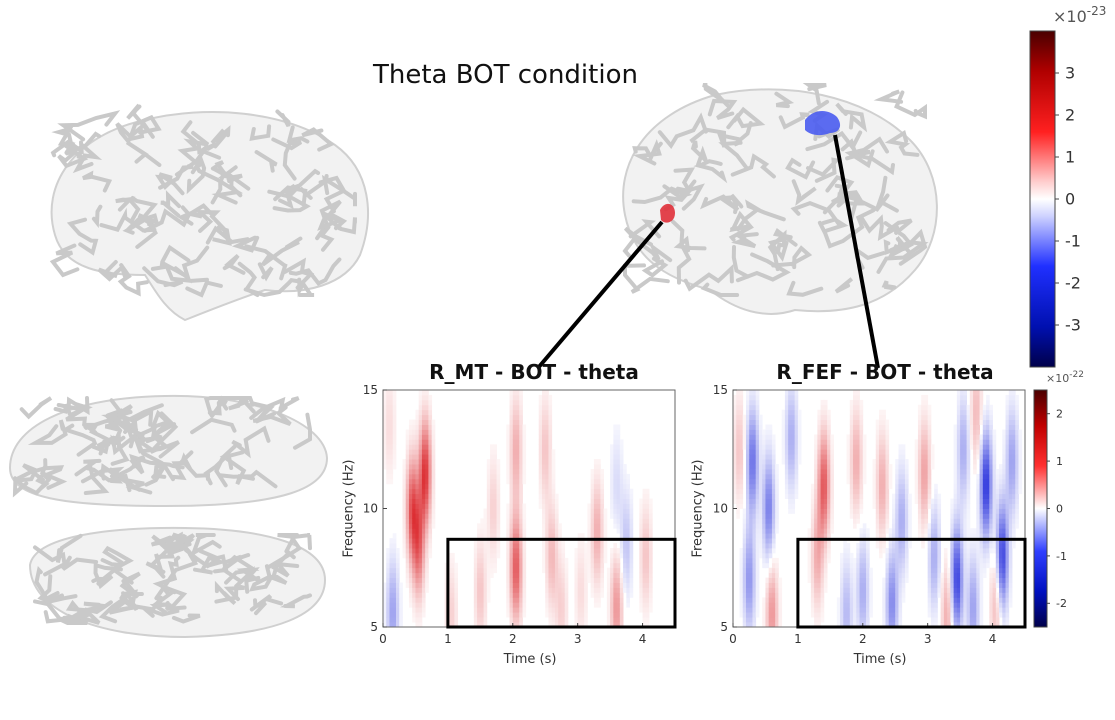 The width and height of the screenshot is (1115, 720). I want to click on chart2-highlight-box, so click(911, 583).